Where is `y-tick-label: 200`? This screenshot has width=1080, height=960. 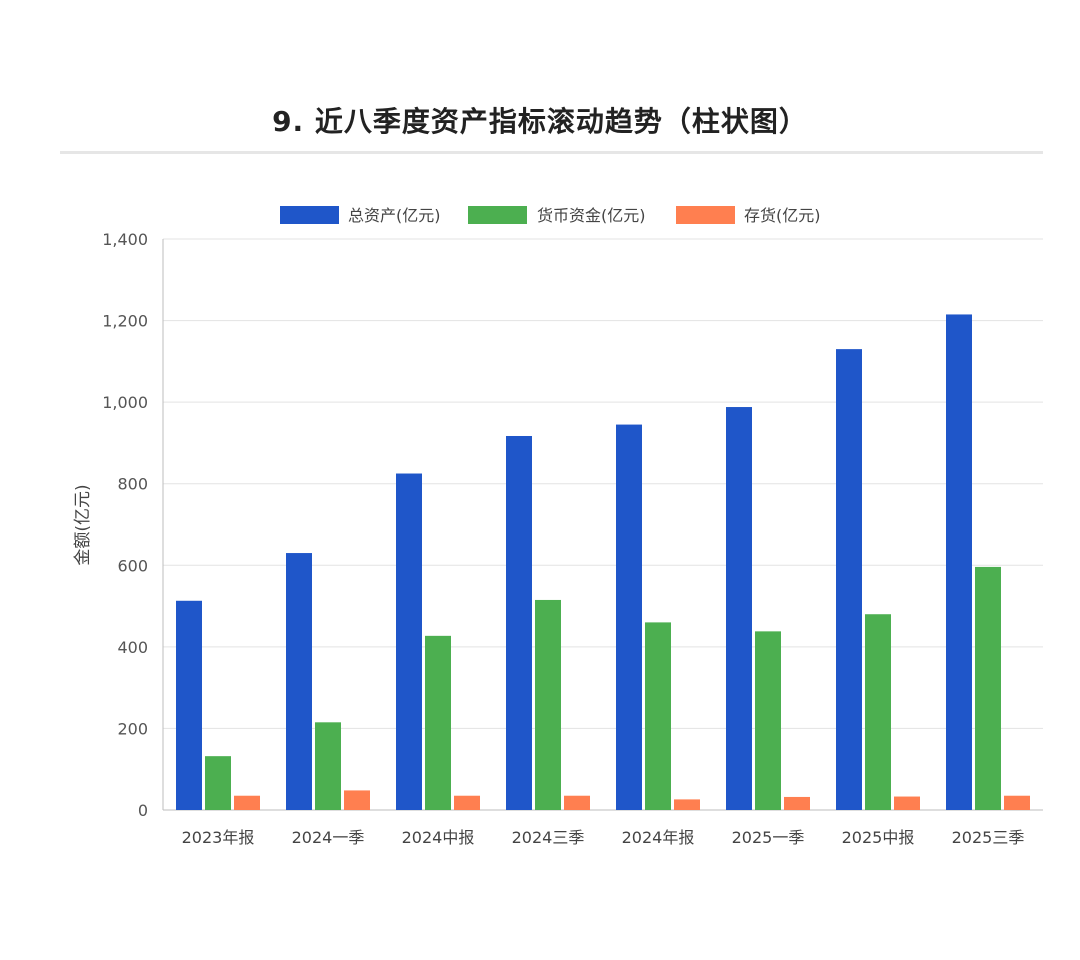
y-tick-label: 200 is located at coordinates (132, 728).